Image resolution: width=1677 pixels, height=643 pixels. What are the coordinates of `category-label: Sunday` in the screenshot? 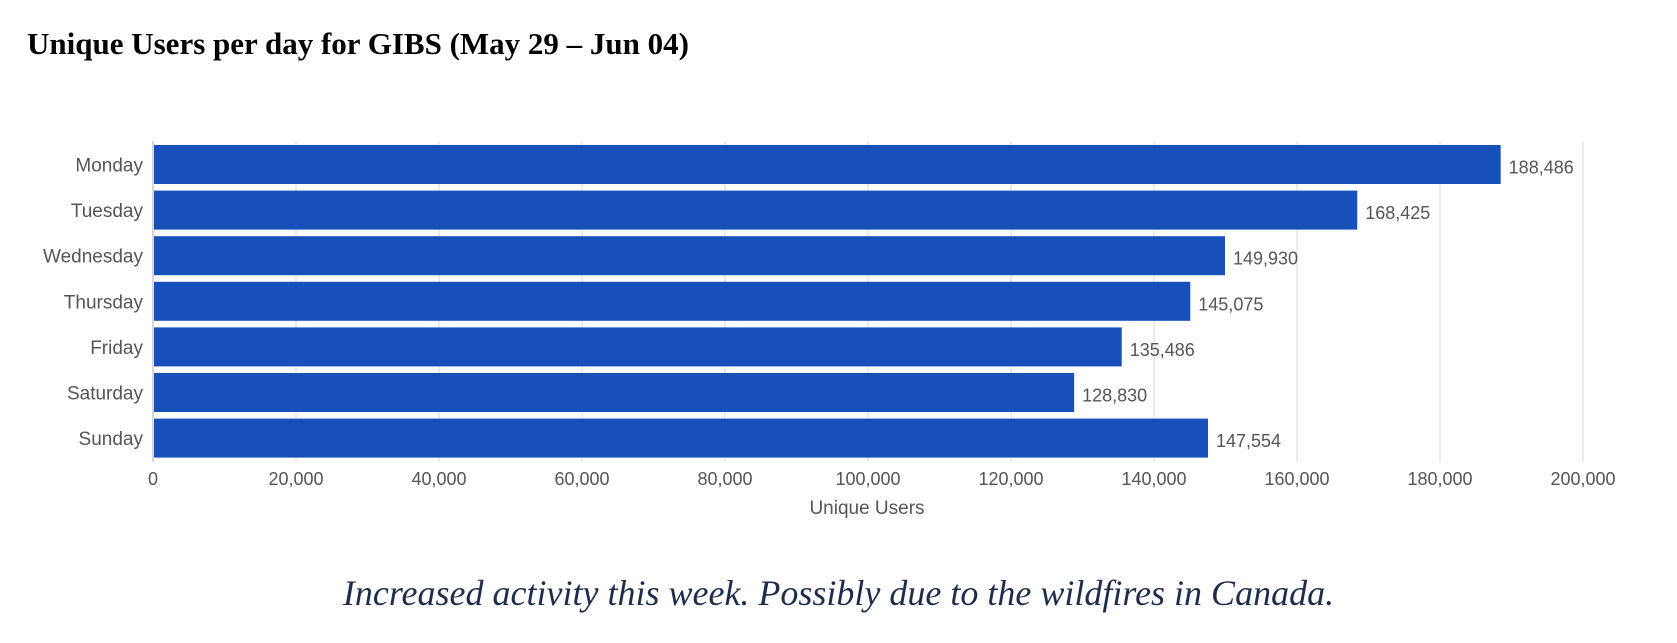 It's located at (111, 439).